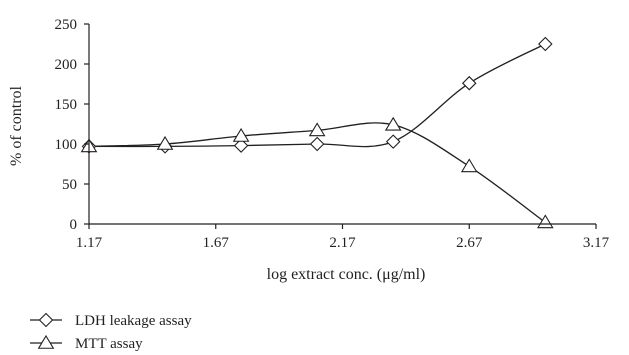 This screenshot has height=355, width=629. Describe the element at coordinates (74, 225) in the screenshot. I see `y-tick-label: 0` at that location.